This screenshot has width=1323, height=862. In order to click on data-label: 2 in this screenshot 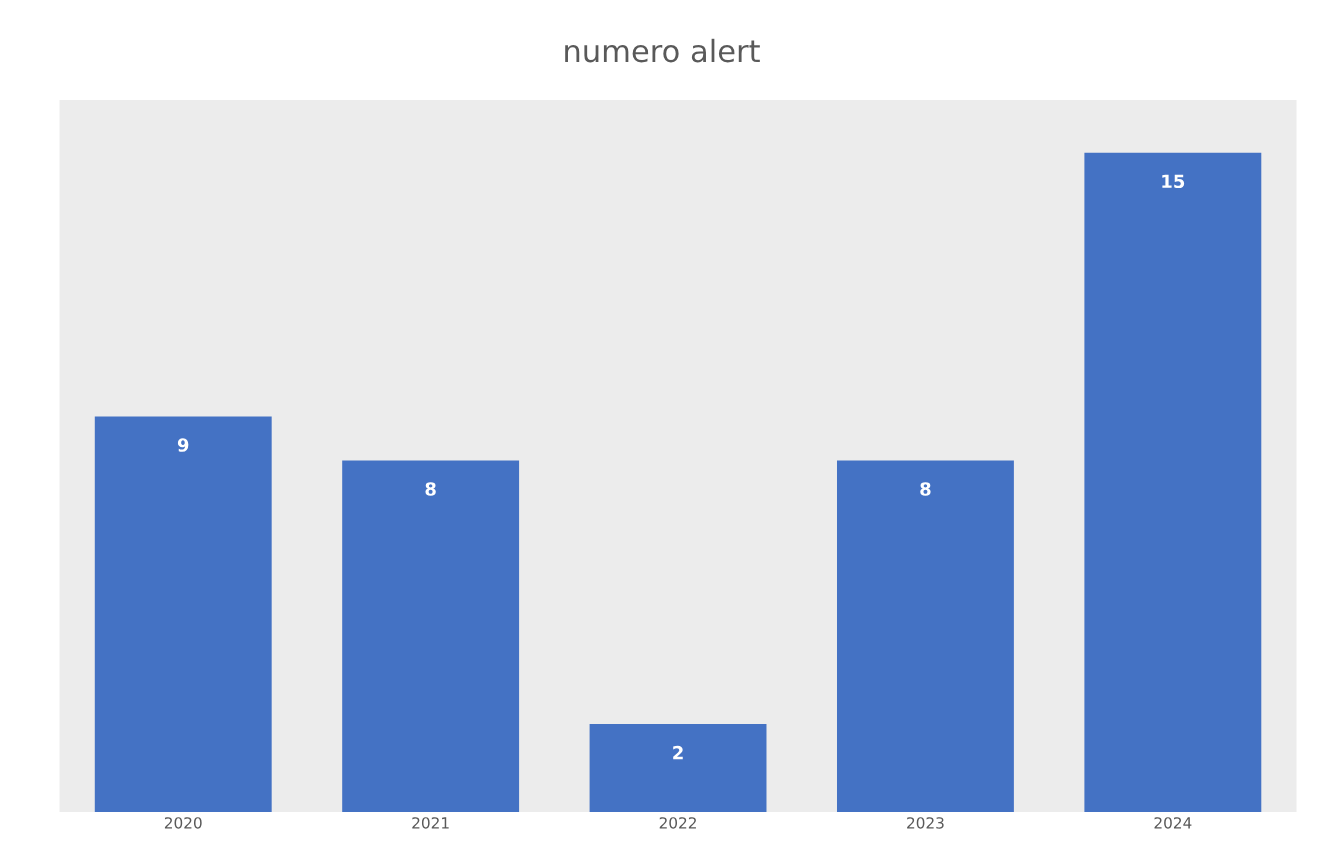, I will do `click(678, 752)`.